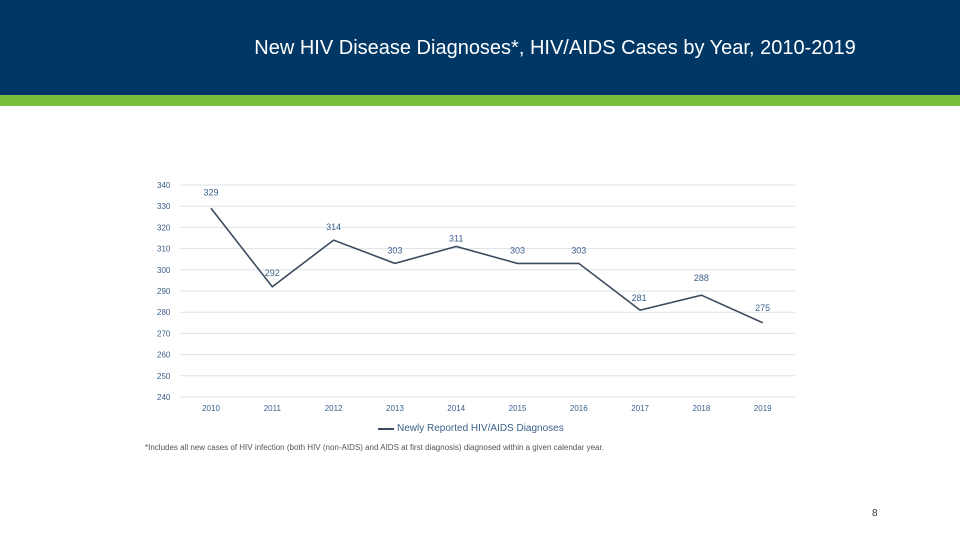 Image resolution: width=960 pixels, height=540 pixels. Describe the element at coordinates (480, 100) in the screenshot. I see `accent-stripe` at that location.